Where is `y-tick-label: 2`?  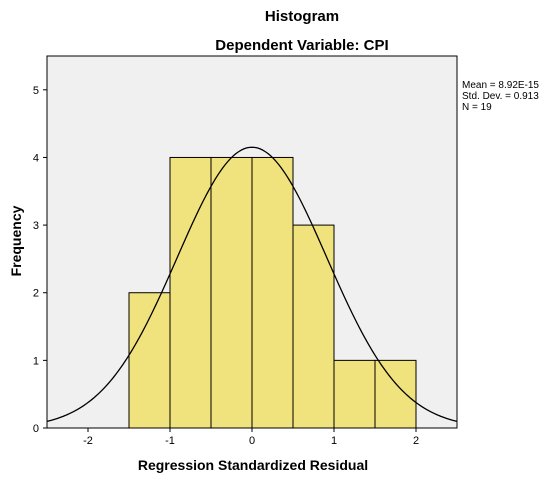
y-tick-label: 2 is located at coordinates (36, 294).